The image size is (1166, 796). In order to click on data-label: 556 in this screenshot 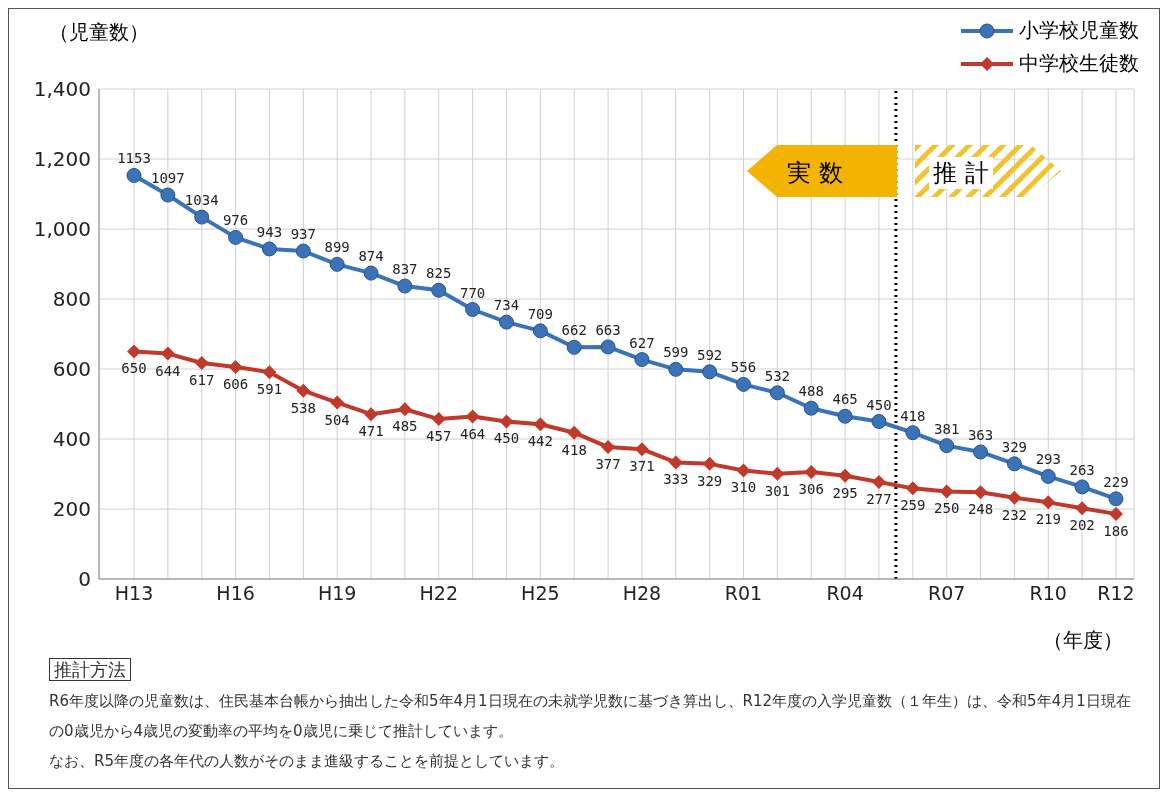, I will do `click(743, 367)`.